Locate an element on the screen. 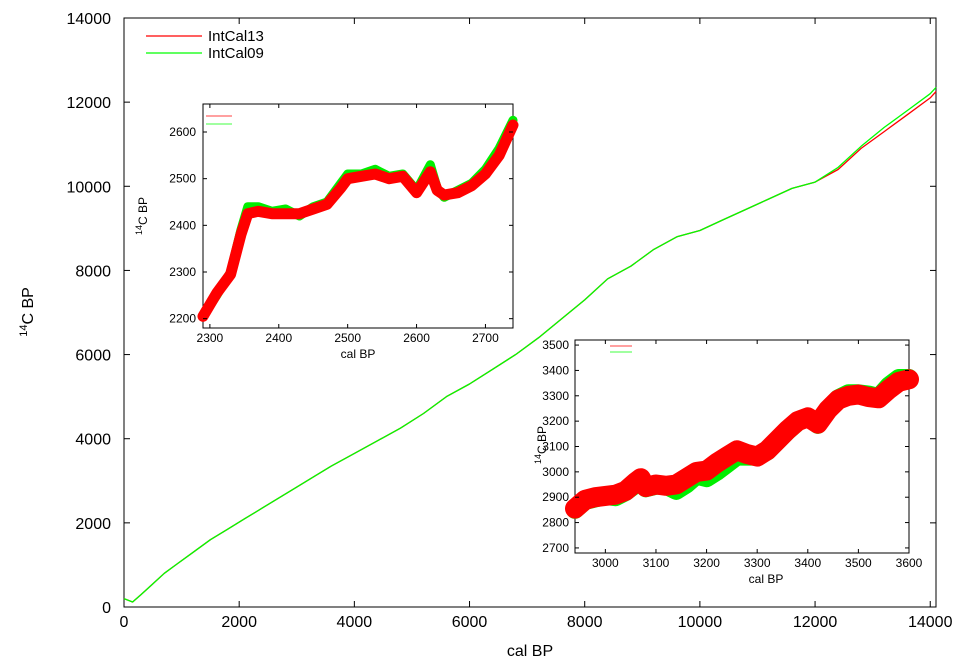 This screenshot has width=956, height=664. inset1-band-intcal13 is located at coordinates (358, 220).